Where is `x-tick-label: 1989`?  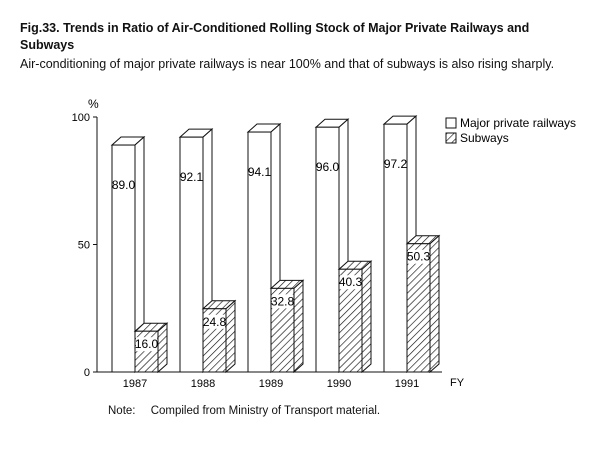 x-tick-label: 1989 is located at coordinates (271, 384).